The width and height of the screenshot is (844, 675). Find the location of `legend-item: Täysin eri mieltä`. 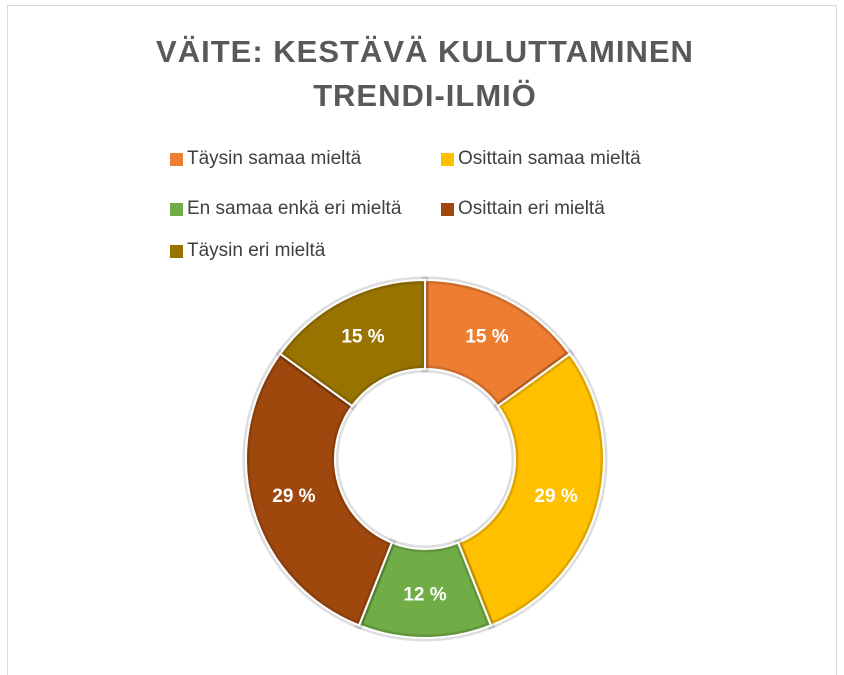

legend-item: Täysin eri mieltä is located at coordinates (247, 251).